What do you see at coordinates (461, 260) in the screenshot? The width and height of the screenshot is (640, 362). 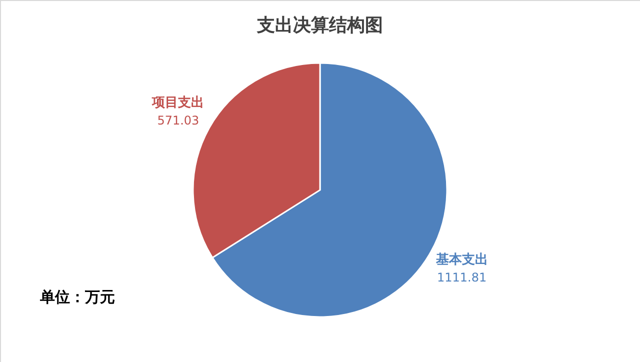 I see `slice-label: 基本支出` at bounding box center [461, 260].